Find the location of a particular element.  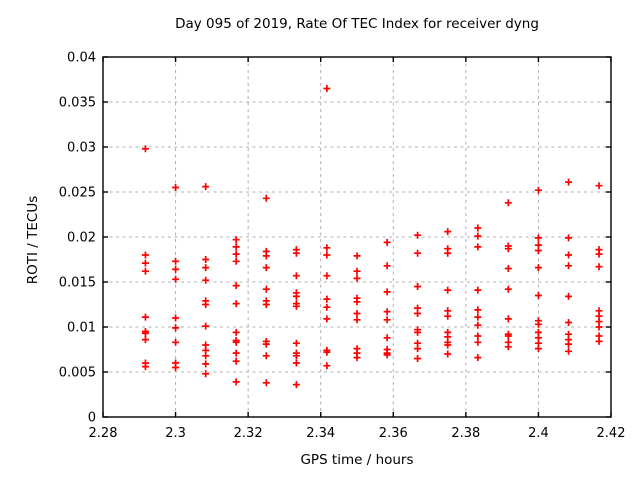

y-tick-label: 0.015 is located at coordinates (77, 283).